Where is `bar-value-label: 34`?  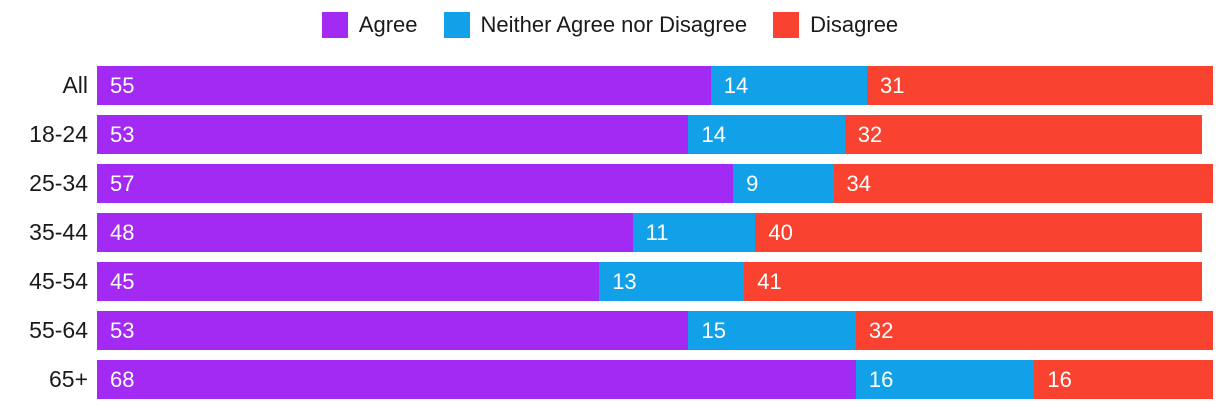 bar-value-label: 34 is located at coordinates (859, 183).